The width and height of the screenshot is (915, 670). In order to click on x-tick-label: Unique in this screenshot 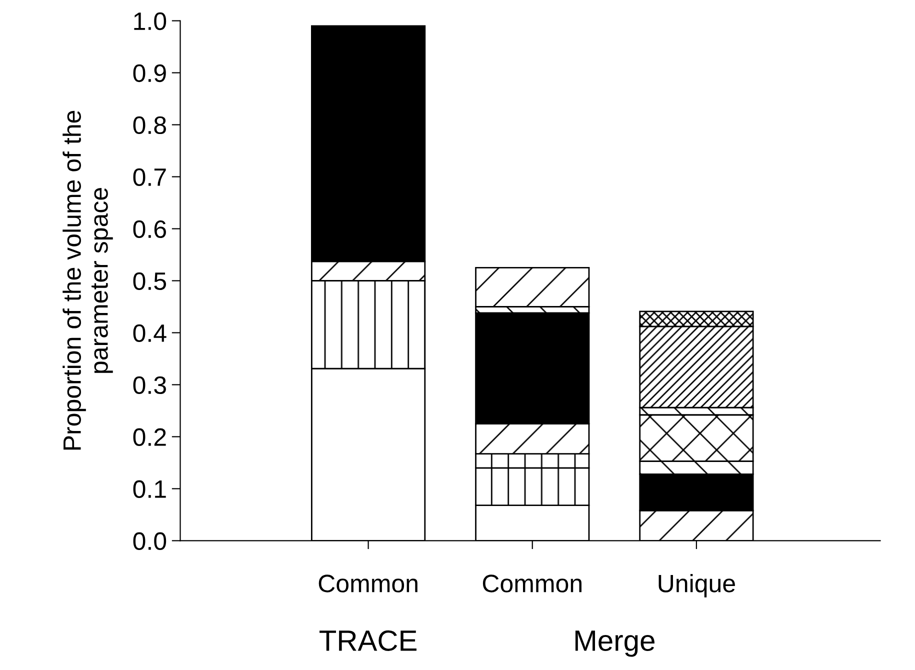, I will do `click(696, 586)`.